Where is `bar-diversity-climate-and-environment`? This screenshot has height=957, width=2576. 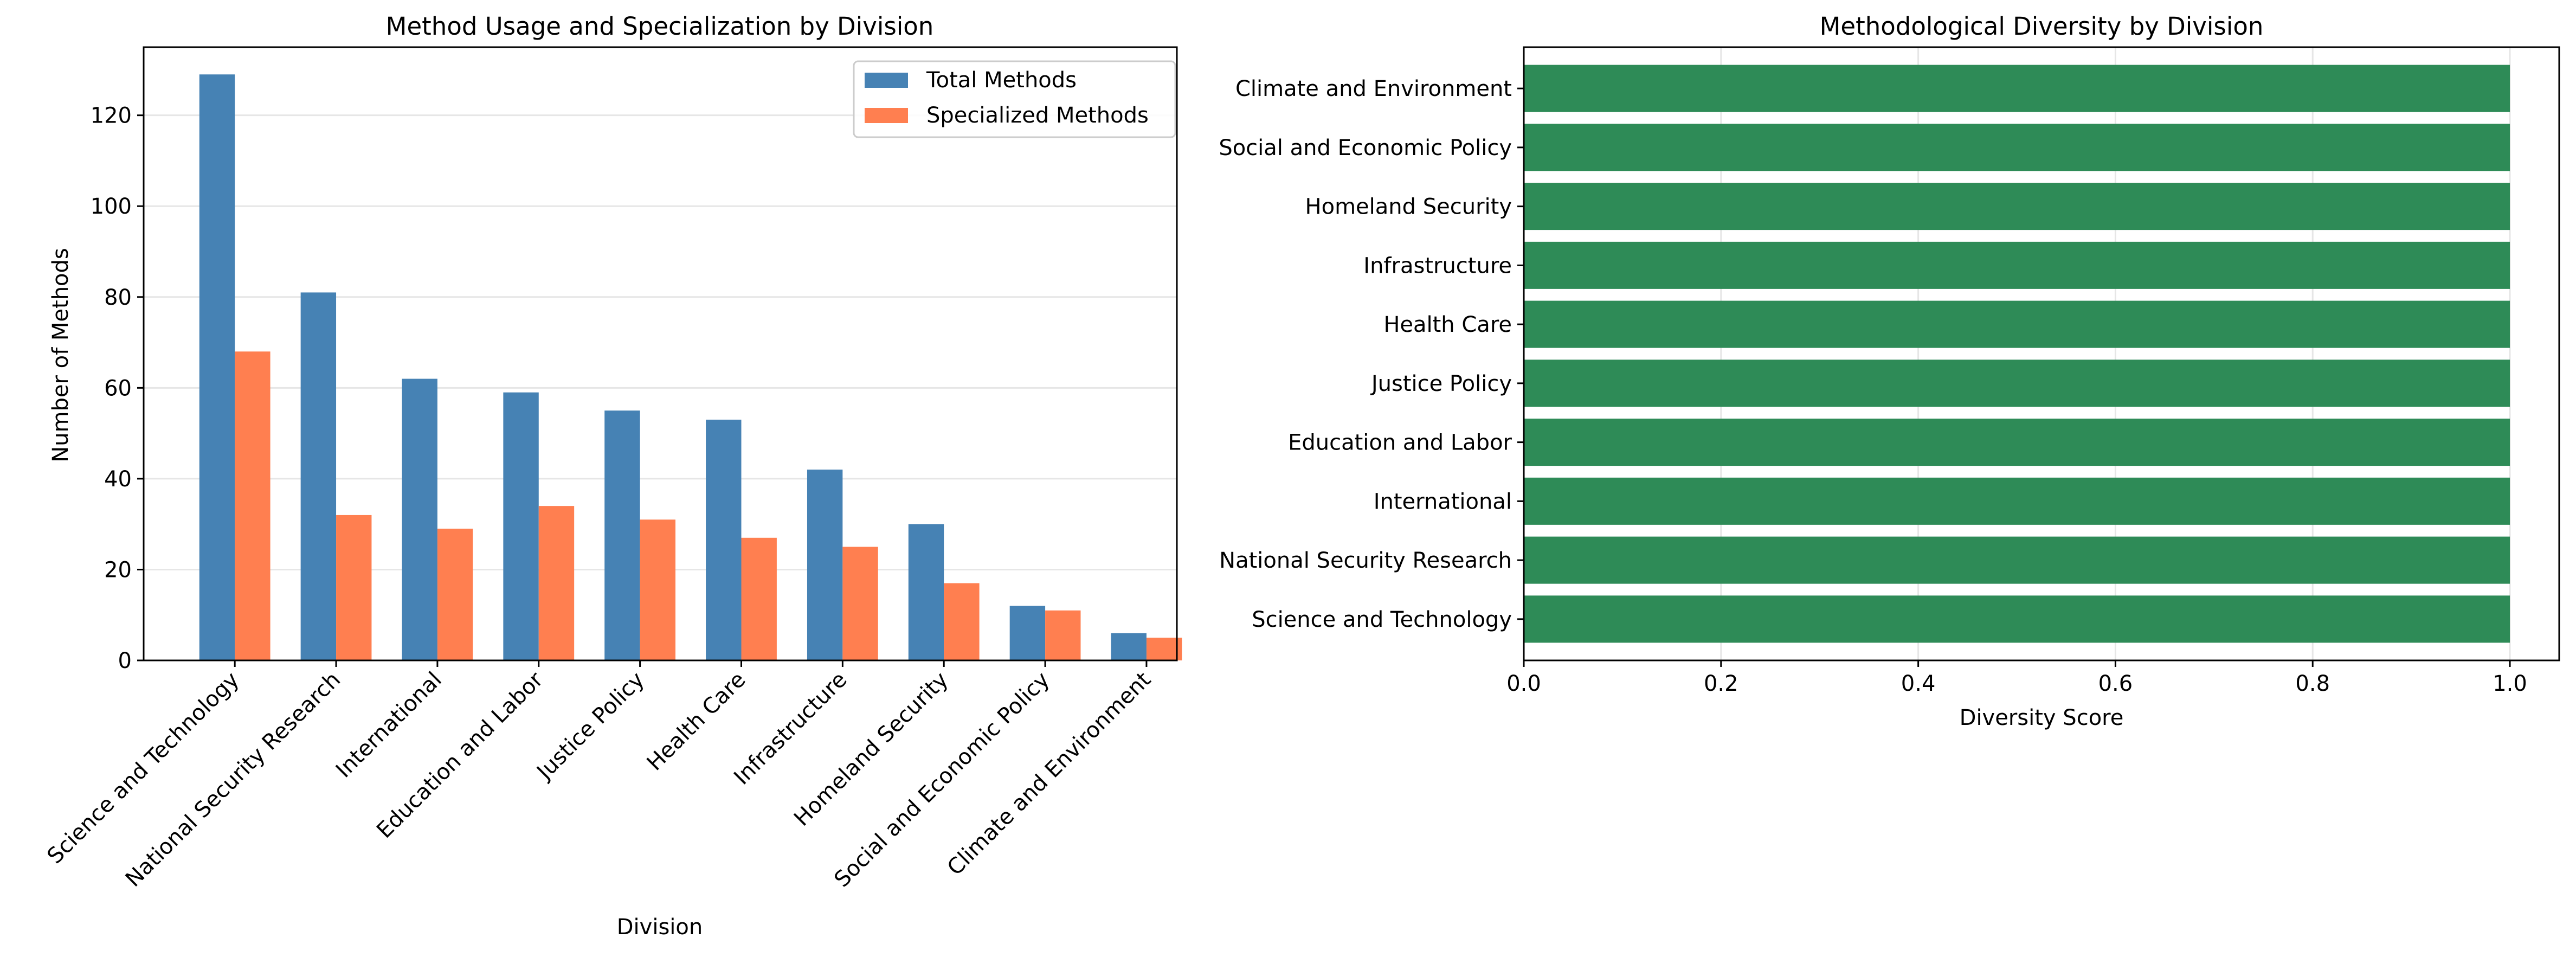
bar-diversity-climate-and-environment is located at coordinates (2017, 88).